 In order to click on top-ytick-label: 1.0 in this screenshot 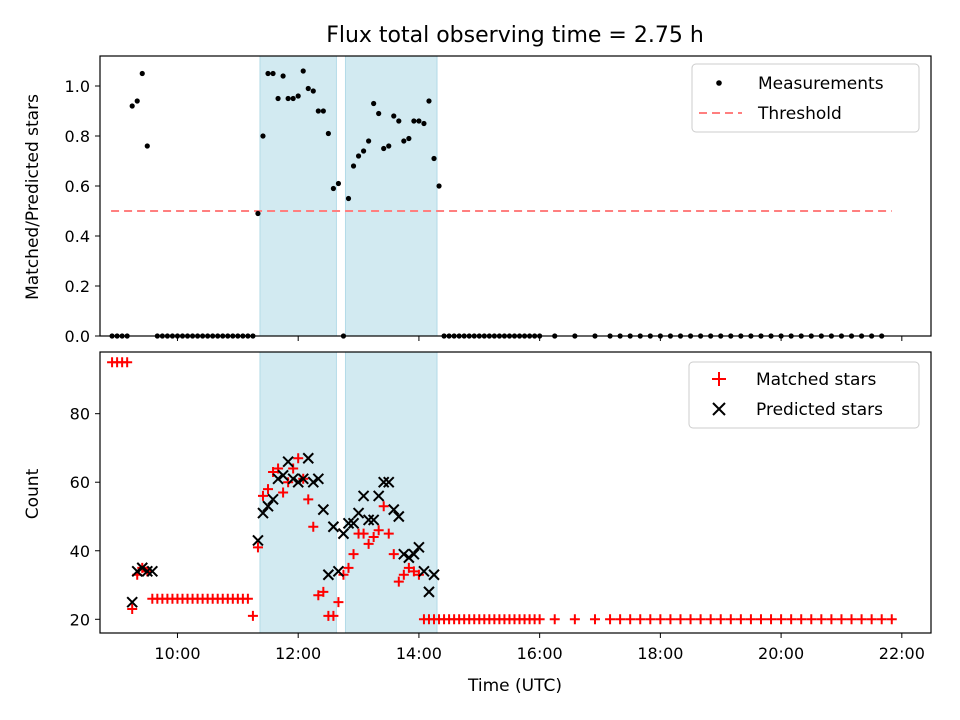, I will do `click(77, 86)`.